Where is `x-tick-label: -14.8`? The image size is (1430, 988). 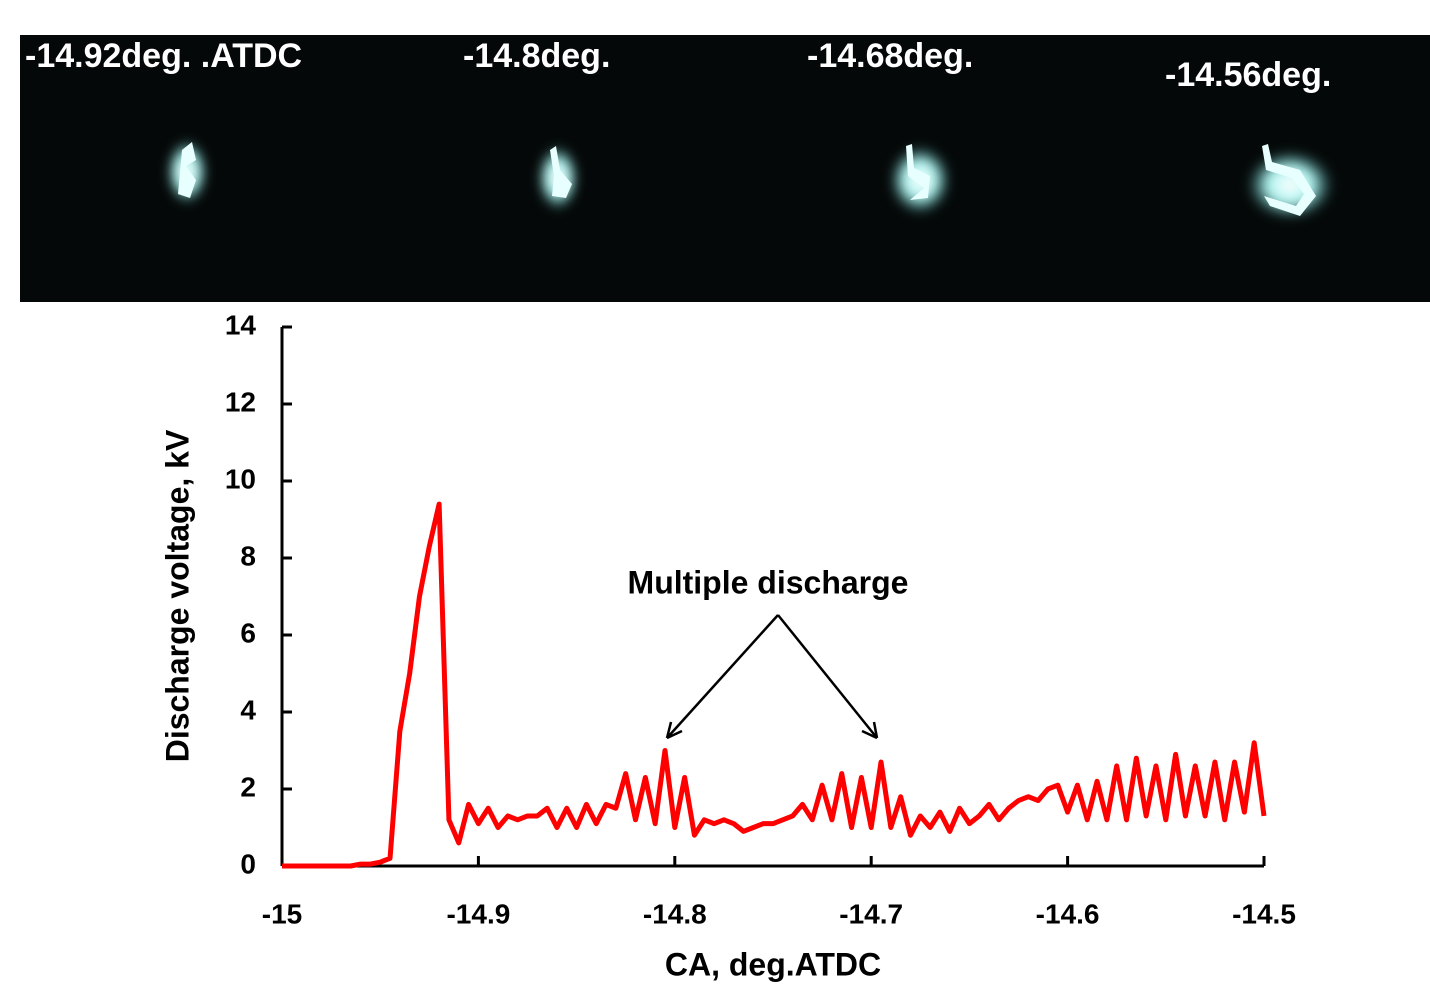
x-tick-label: -14.8 is located at coordinates (675, 913).